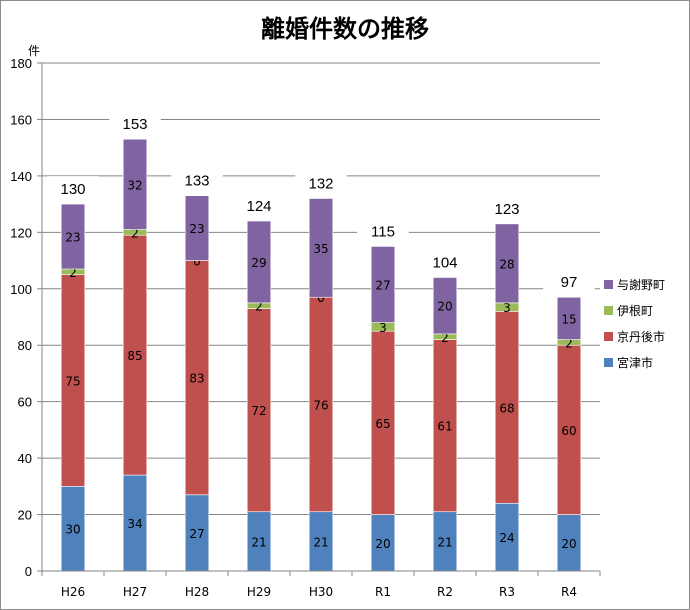 This screenshot has width=690, height=610. I want to click on legend-item: 与謝野町, so click(634, 284).